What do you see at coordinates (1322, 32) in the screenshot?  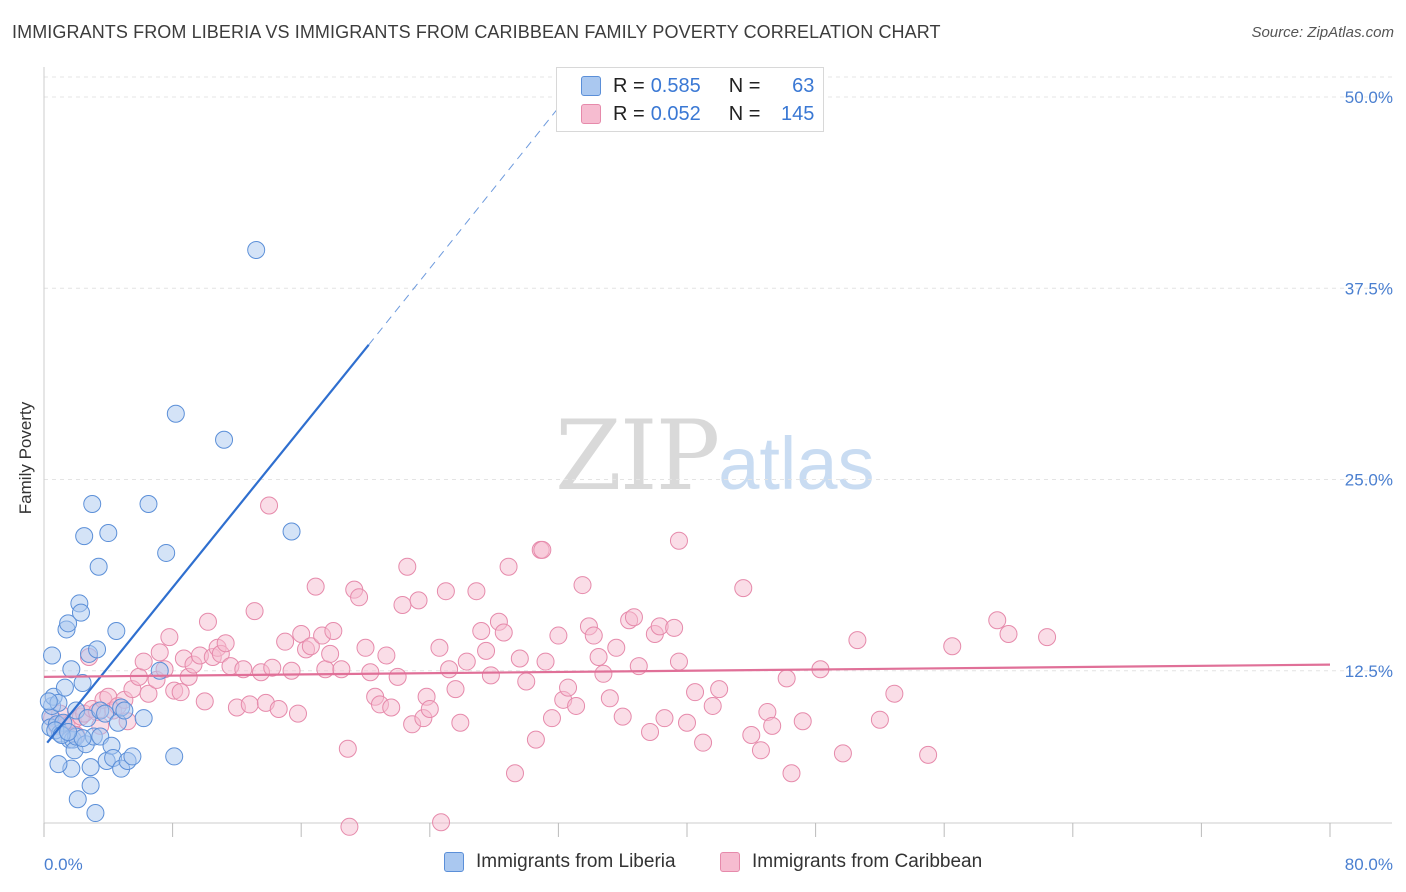 I see `source-label: Source: ZipAtlas.com` at bounding box center [1322, 32].